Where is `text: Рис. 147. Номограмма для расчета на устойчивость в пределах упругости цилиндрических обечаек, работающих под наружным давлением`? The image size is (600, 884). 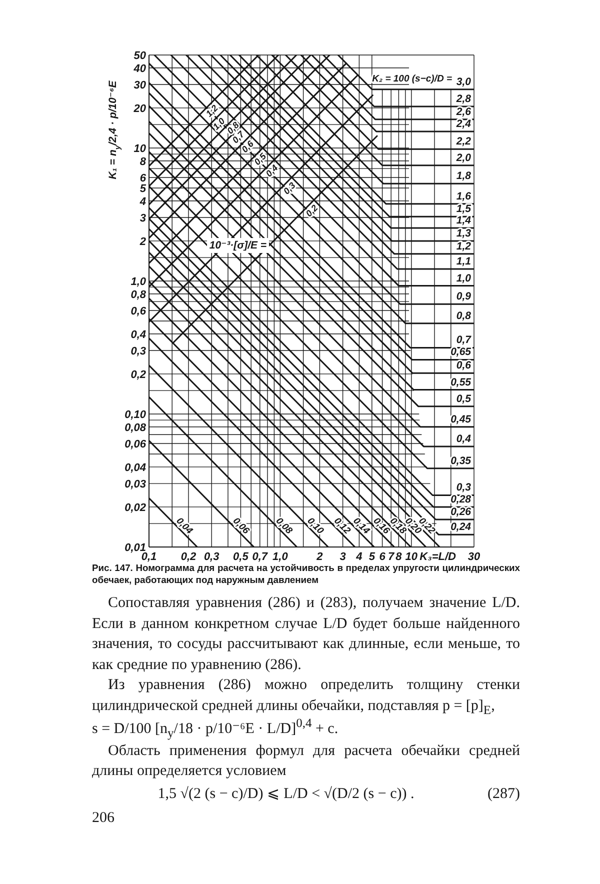 text: Рис. 147. Номограмма для расчета на устойчивость в пределах упругости цилиндрических обечаек, работающих под наружным давлением is located at coordinates (306, 574).